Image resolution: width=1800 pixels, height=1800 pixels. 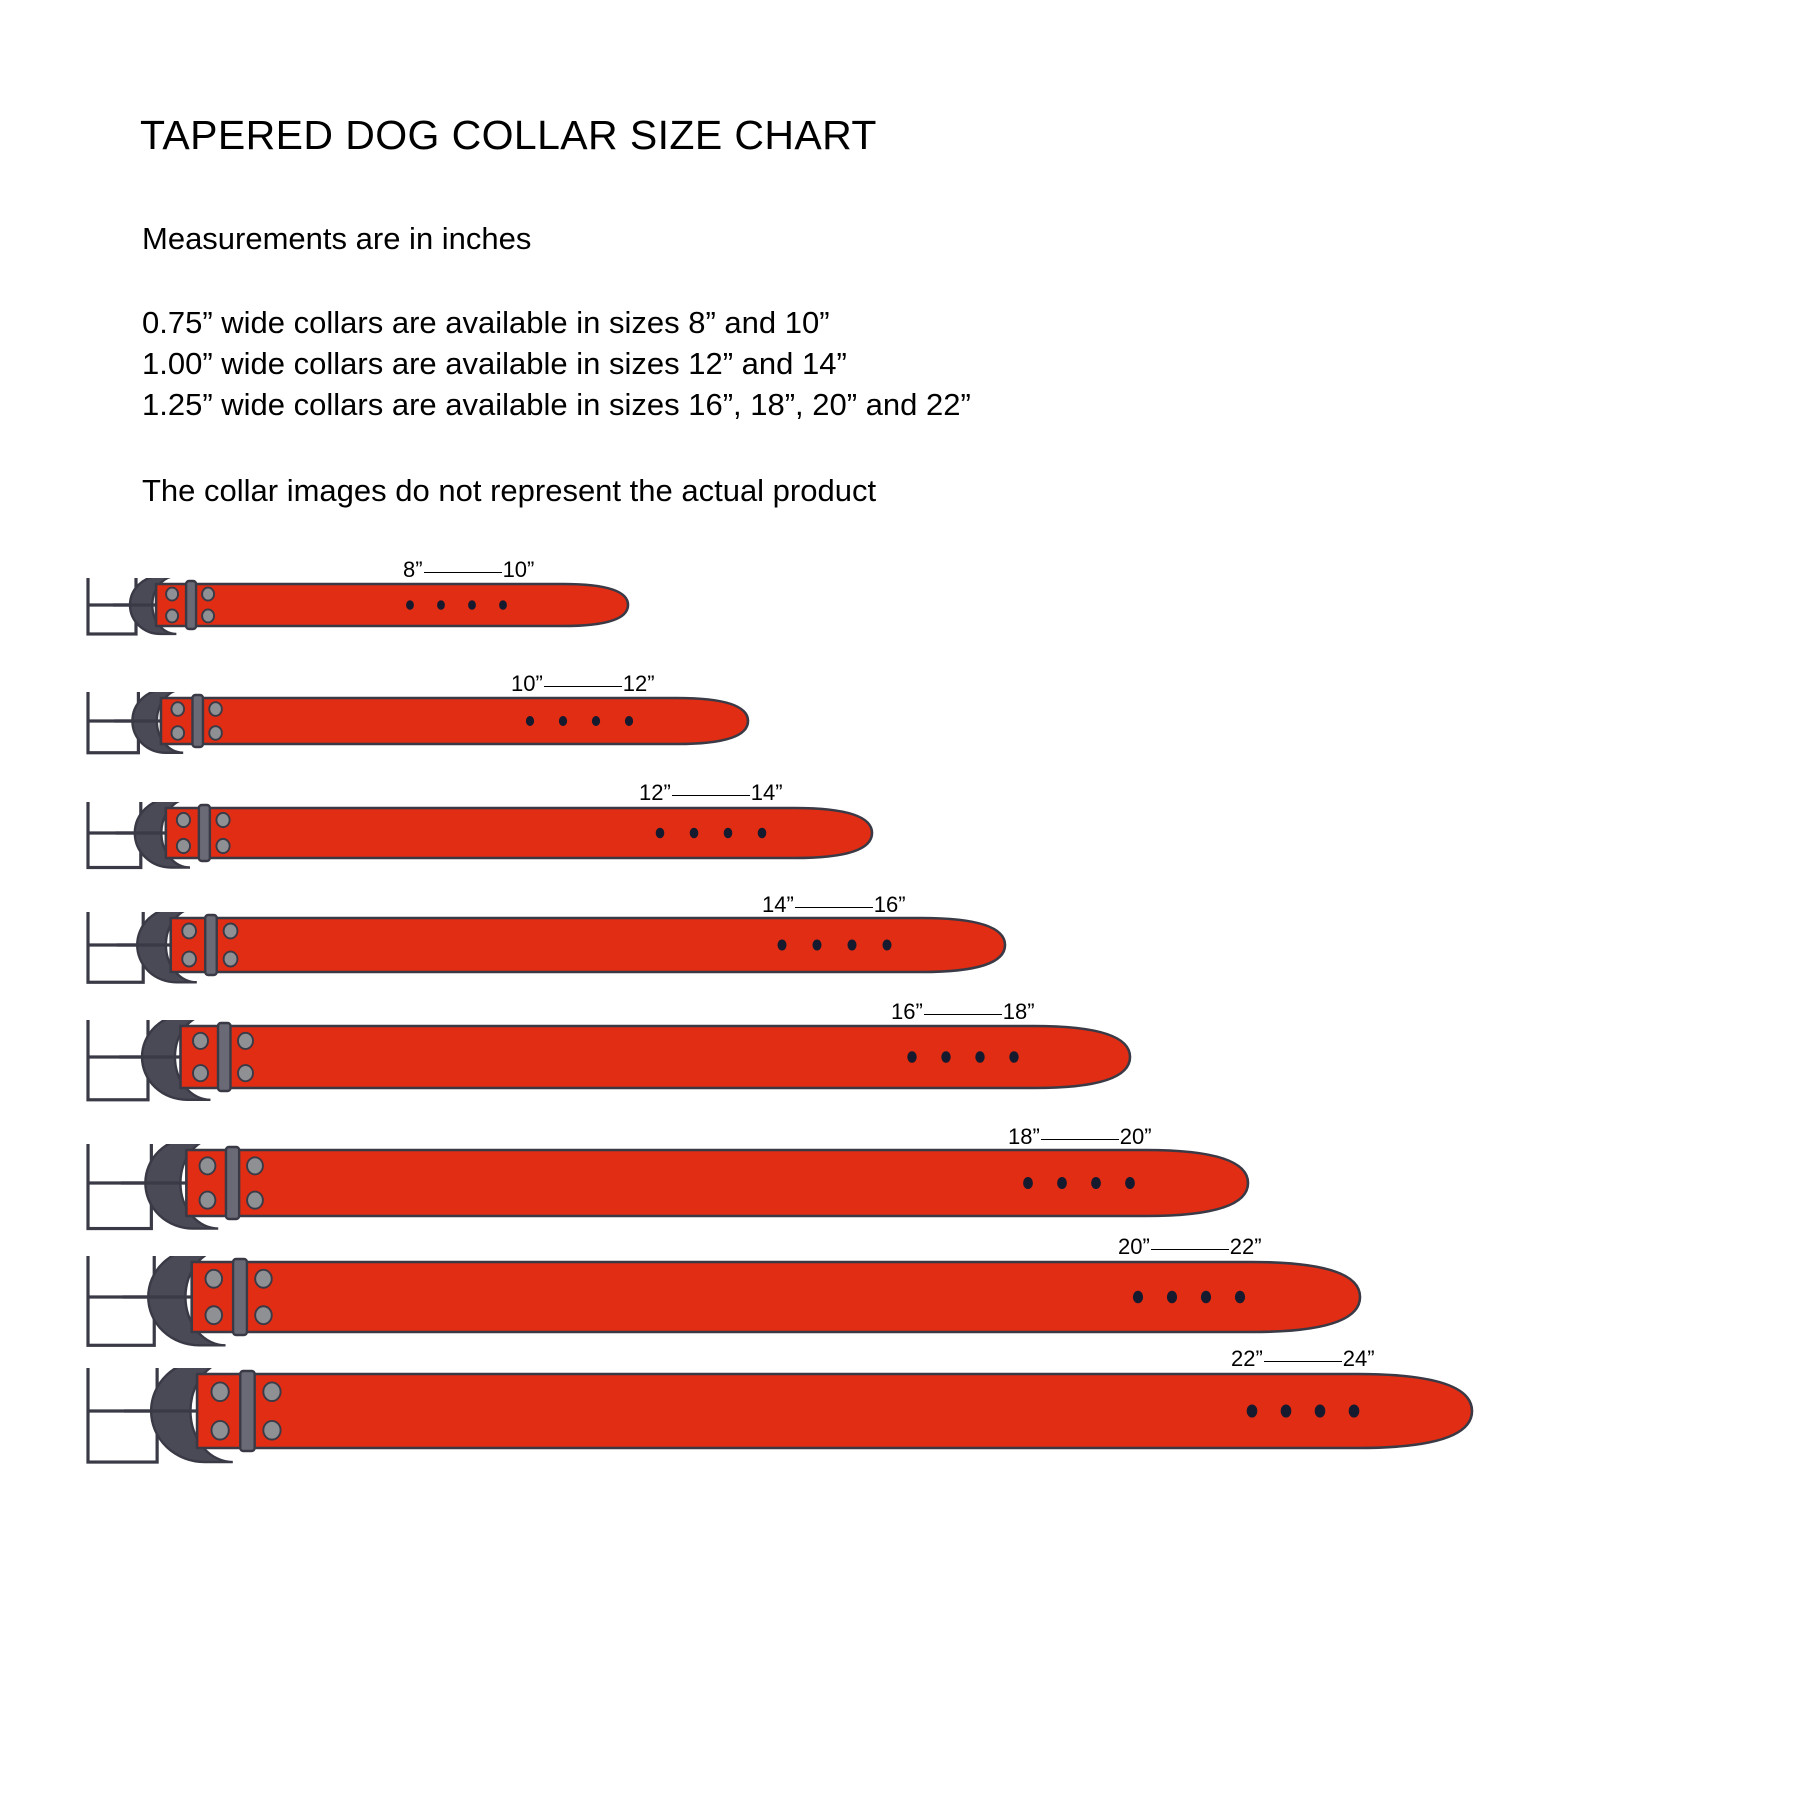 I want to click on size-min-value: 22”, so click(x=1247, y=1358).